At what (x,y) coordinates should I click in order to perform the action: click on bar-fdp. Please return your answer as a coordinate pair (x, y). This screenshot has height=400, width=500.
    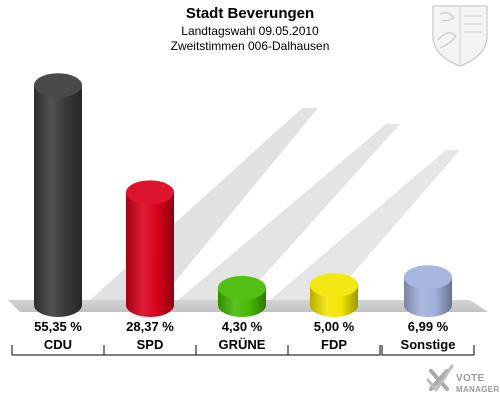
    Looking at the image, I should click on (334, 295).